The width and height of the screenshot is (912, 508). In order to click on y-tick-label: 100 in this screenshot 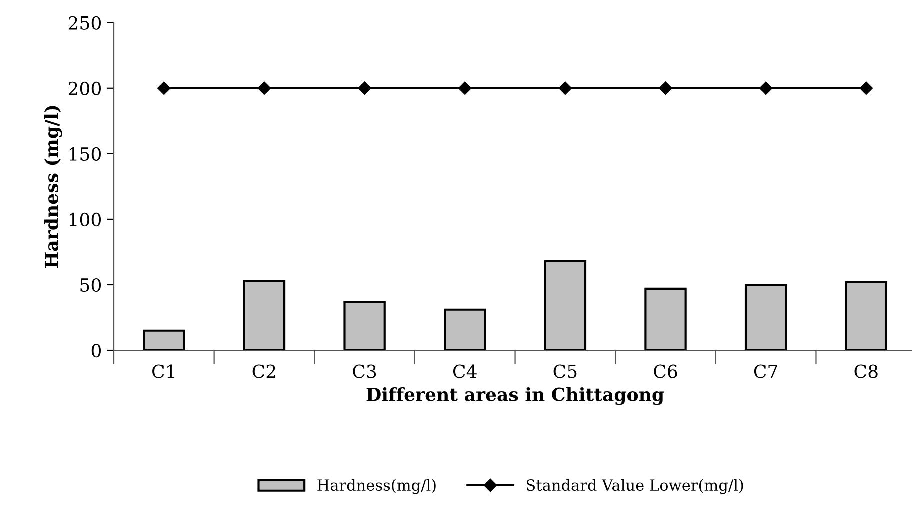, I will do `click(85, 219)`.